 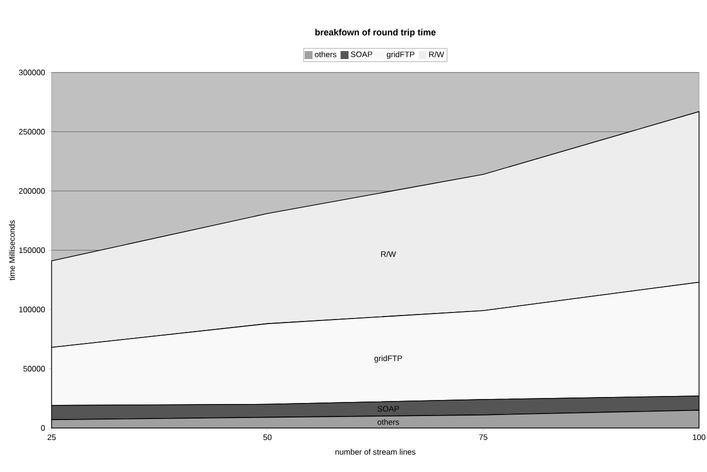 What do you see at coordinates (375, 33) in the screenshot?
I see `chart-title: breakfown of round trip time` at bounding box center [375, 33].